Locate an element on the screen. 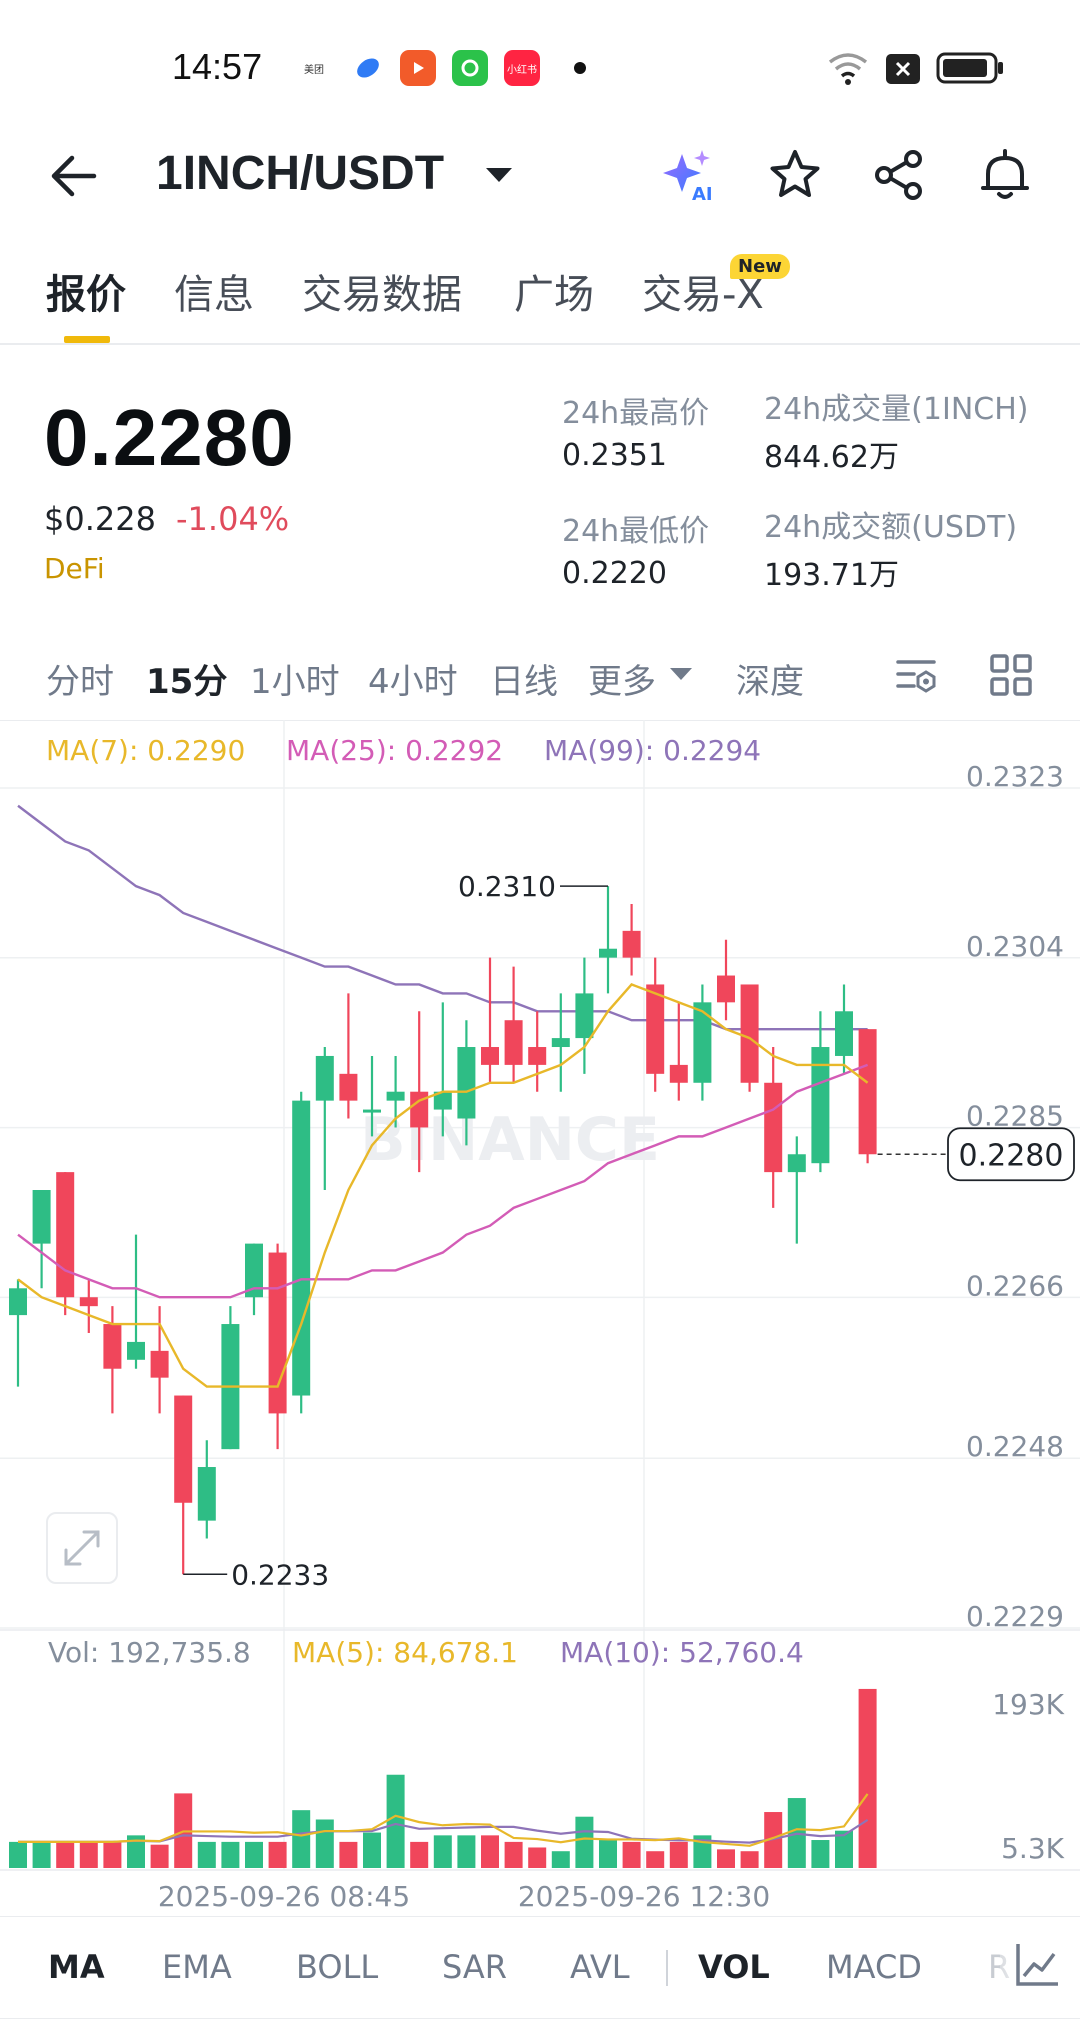 This screenshot has width=1080, height=2040. indicator-sar: SAR is located at coordinates (475, 1967).